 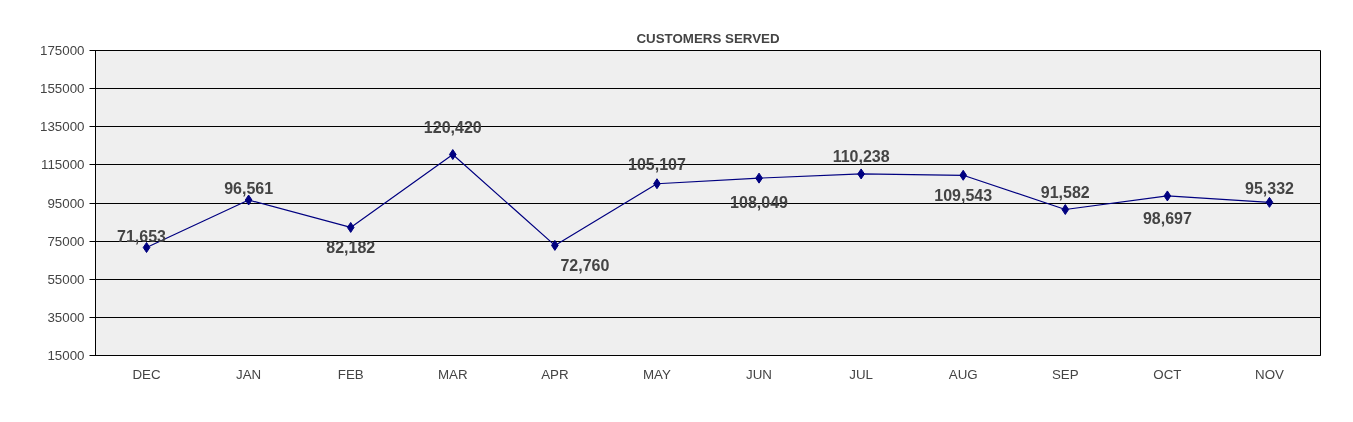 What do you see at coordinates (62, 89) in the screenshot?
I see `y-tick-label: 155000` at bounding box center [62, 89].